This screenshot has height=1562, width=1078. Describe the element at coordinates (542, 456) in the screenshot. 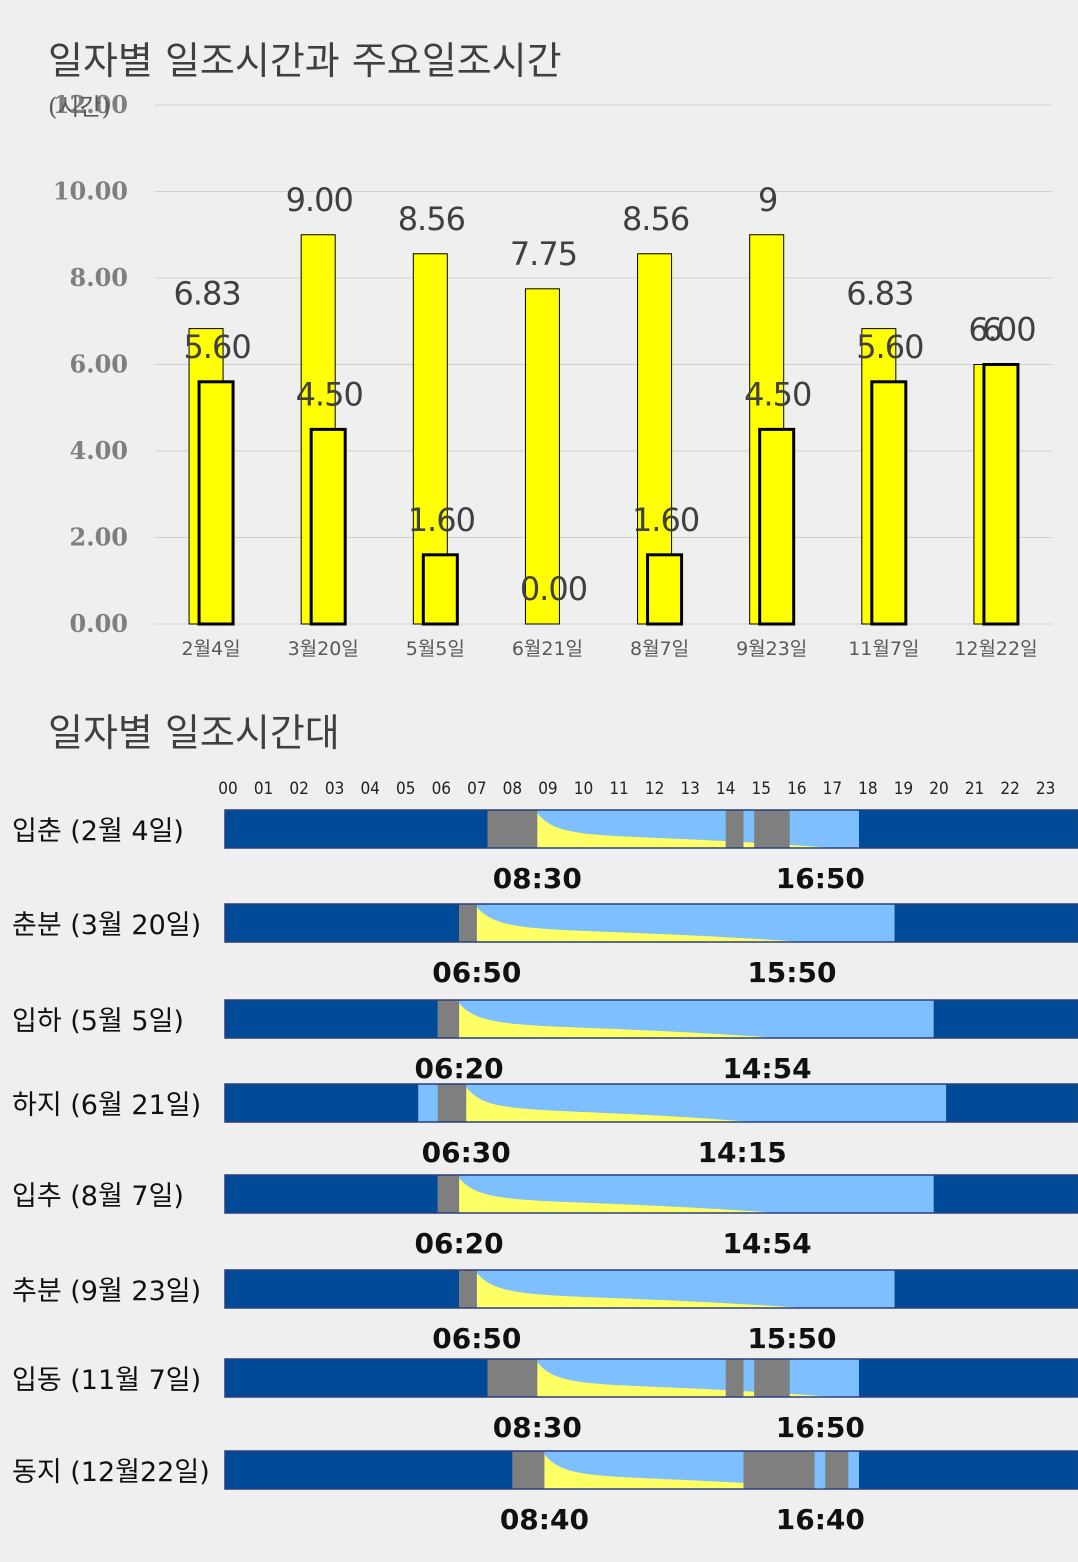

I see `bar-sunshine-hours` at that location.